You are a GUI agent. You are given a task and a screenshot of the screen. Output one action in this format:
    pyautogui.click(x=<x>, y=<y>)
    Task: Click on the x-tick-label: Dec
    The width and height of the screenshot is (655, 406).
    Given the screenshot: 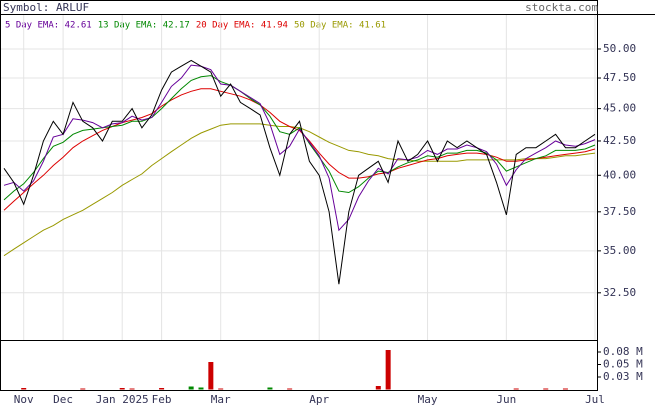 What is the action you would take?
    pyautogui.click(x=63, y=399)
    